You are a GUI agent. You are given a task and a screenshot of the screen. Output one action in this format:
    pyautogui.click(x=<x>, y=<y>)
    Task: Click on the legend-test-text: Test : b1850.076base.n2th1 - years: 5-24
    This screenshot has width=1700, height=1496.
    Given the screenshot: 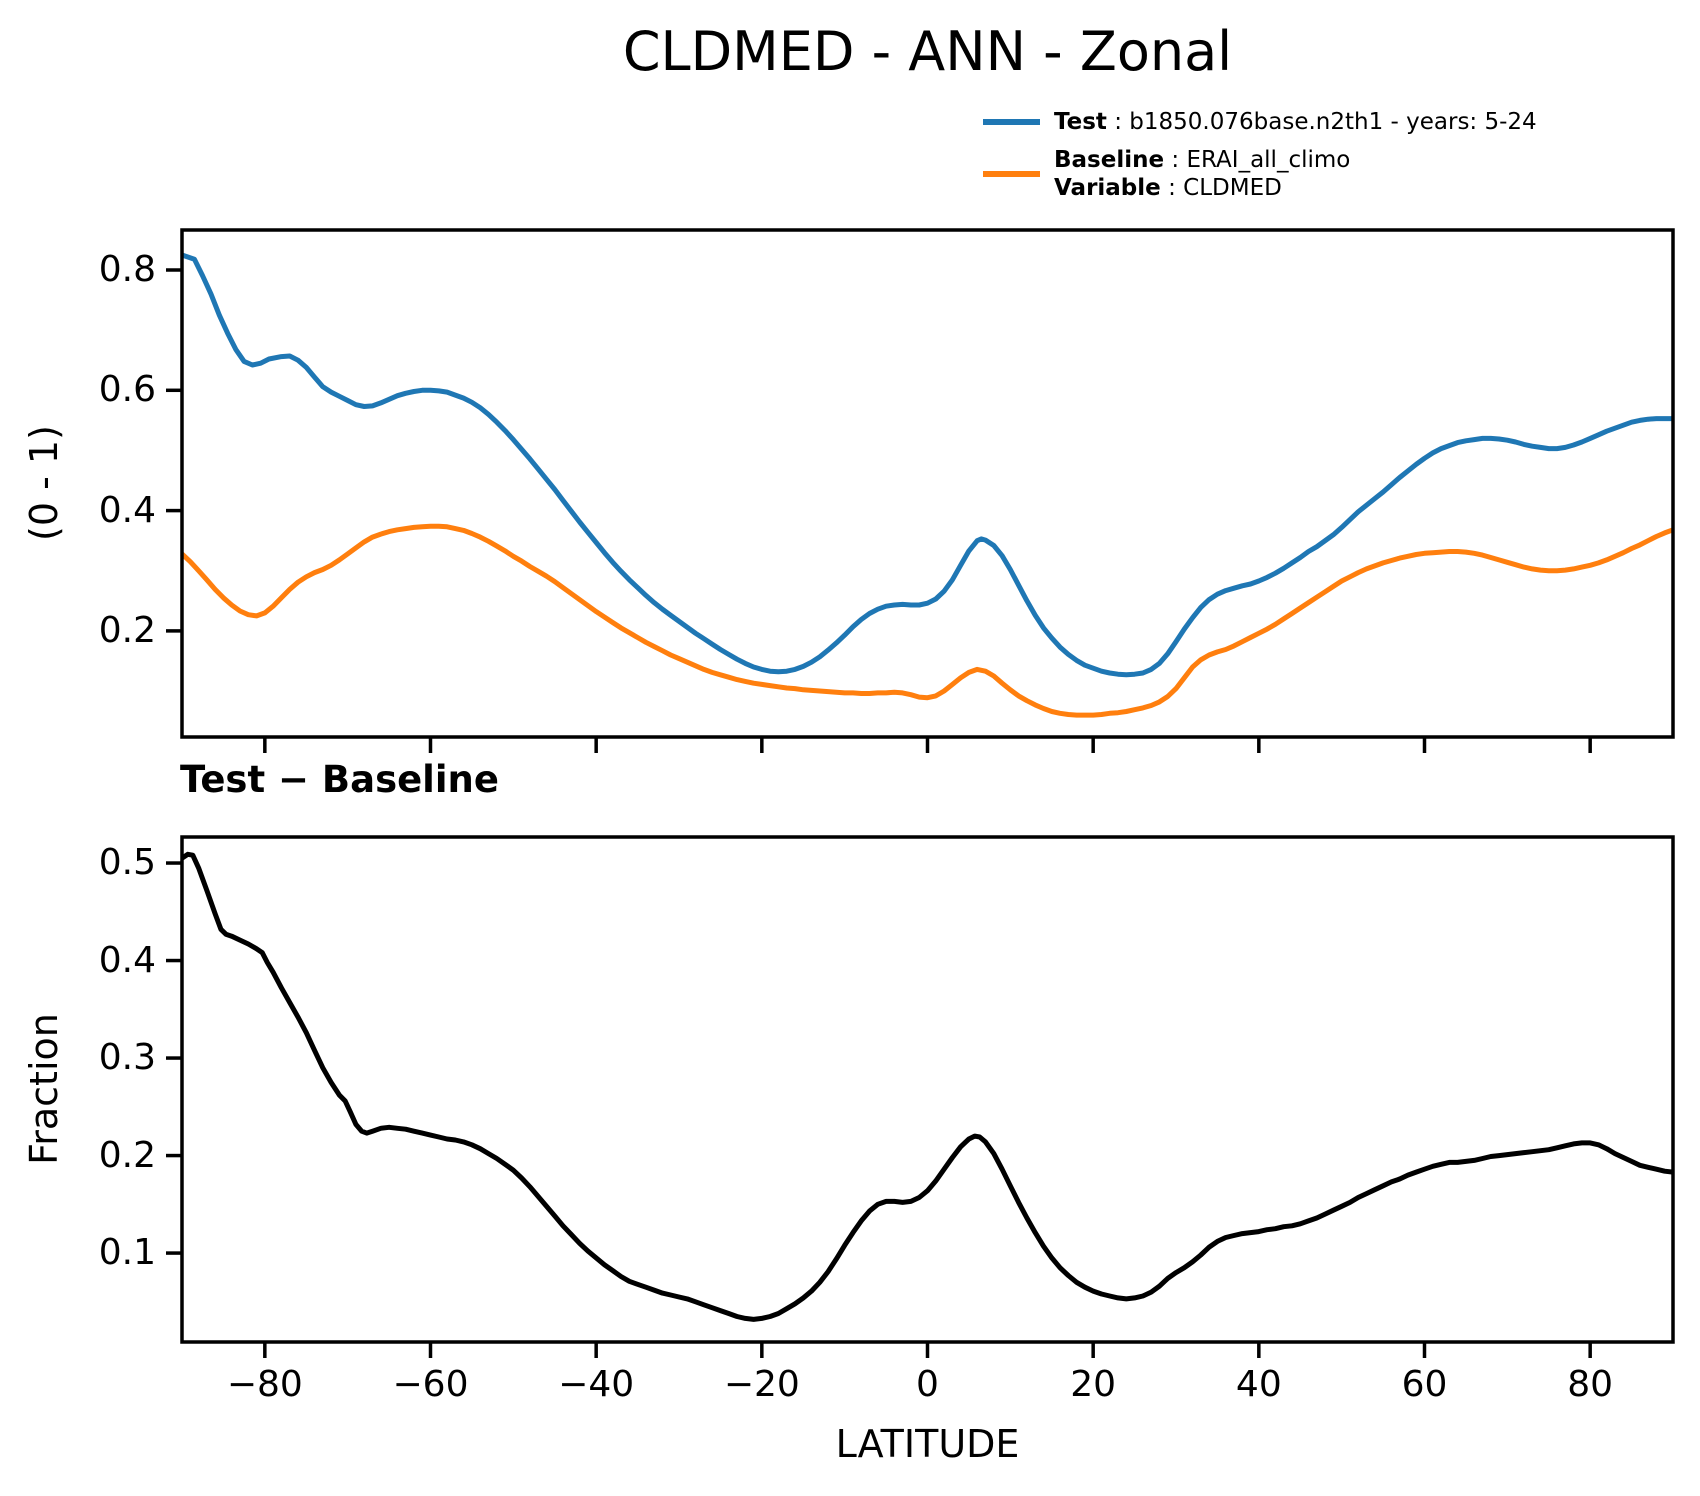 What is the action you would take?
    pyautogui.click(x=1295, y=122)
    